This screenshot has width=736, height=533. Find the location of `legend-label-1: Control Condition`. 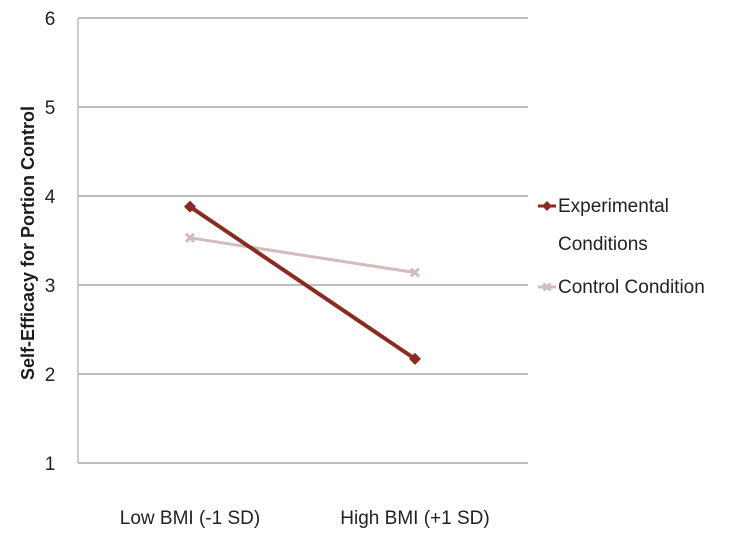

legend-label-1: Control Condition is located at coordinates (631, 287).